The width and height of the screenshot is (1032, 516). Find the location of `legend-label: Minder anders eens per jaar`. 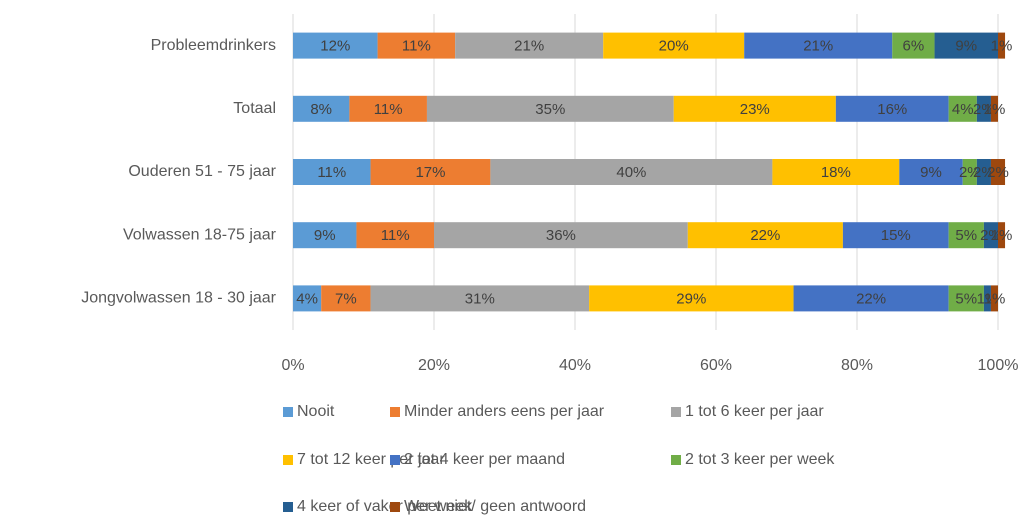

legend-label: Minder anders eens per jaar is located at coordinates (504, 411).